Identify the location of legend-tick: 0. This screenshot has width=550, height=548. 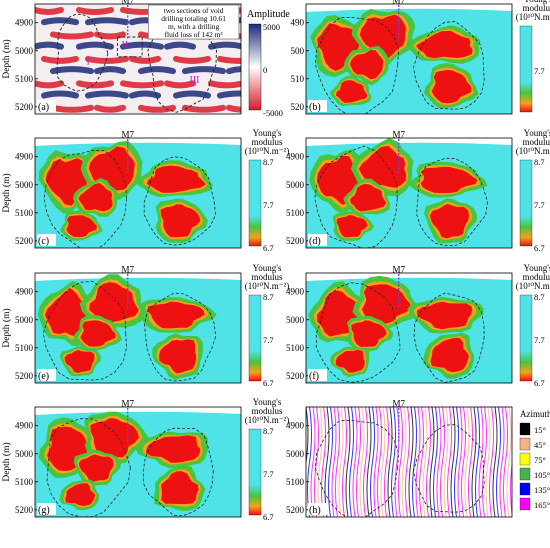
(265, 70).